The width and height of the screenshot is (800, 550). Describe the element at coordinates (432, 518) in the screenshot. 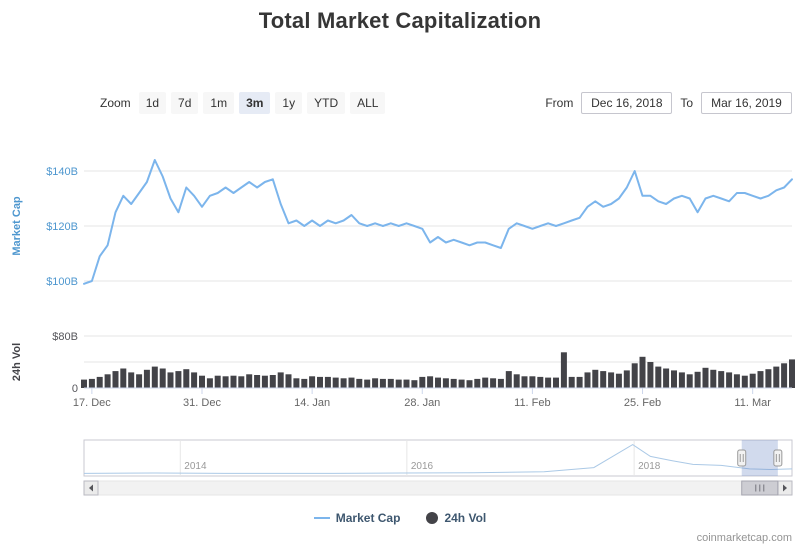

I see `legend-circle-marker` at that location.